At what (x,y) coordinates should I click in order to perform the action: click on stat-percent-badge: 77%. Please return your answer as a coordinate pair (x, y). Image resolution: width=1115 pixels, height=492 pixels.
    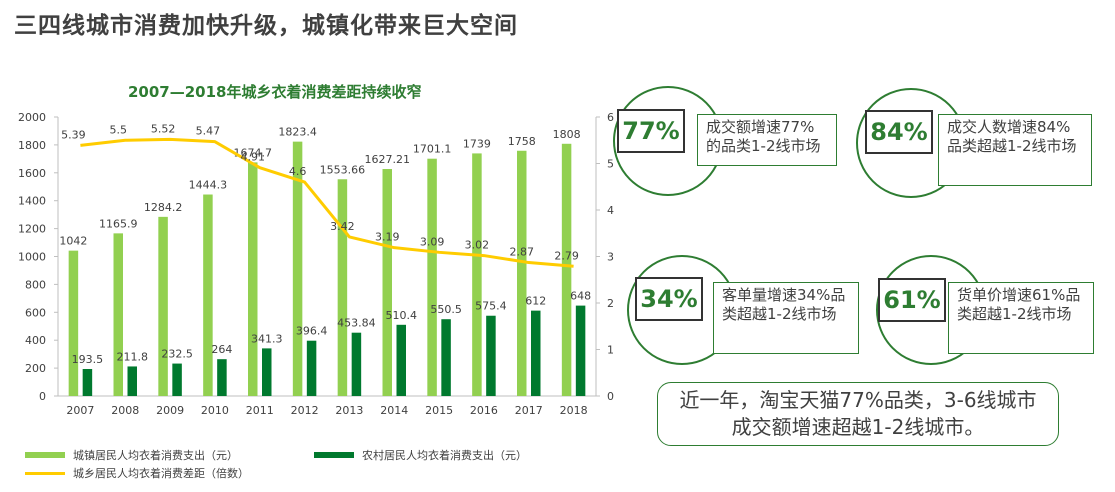
    Looking at the image, I should click on (651, 131).